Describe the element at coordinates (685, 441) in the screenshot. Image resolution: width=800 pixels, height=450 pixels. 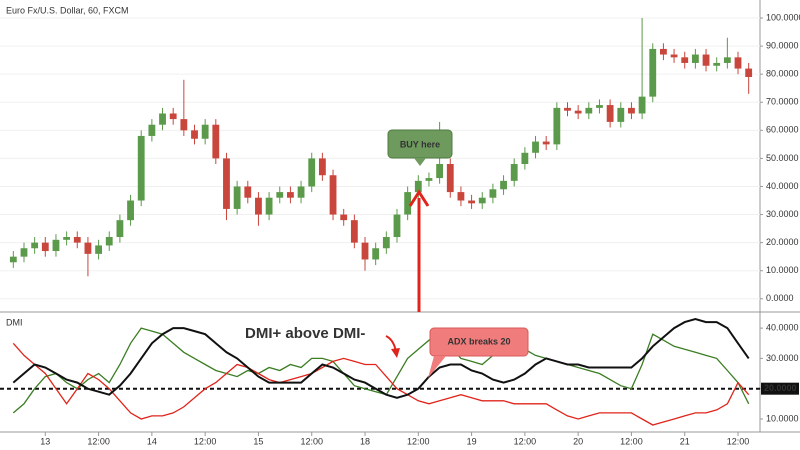
I see `x-tick-label: 21` at that location.